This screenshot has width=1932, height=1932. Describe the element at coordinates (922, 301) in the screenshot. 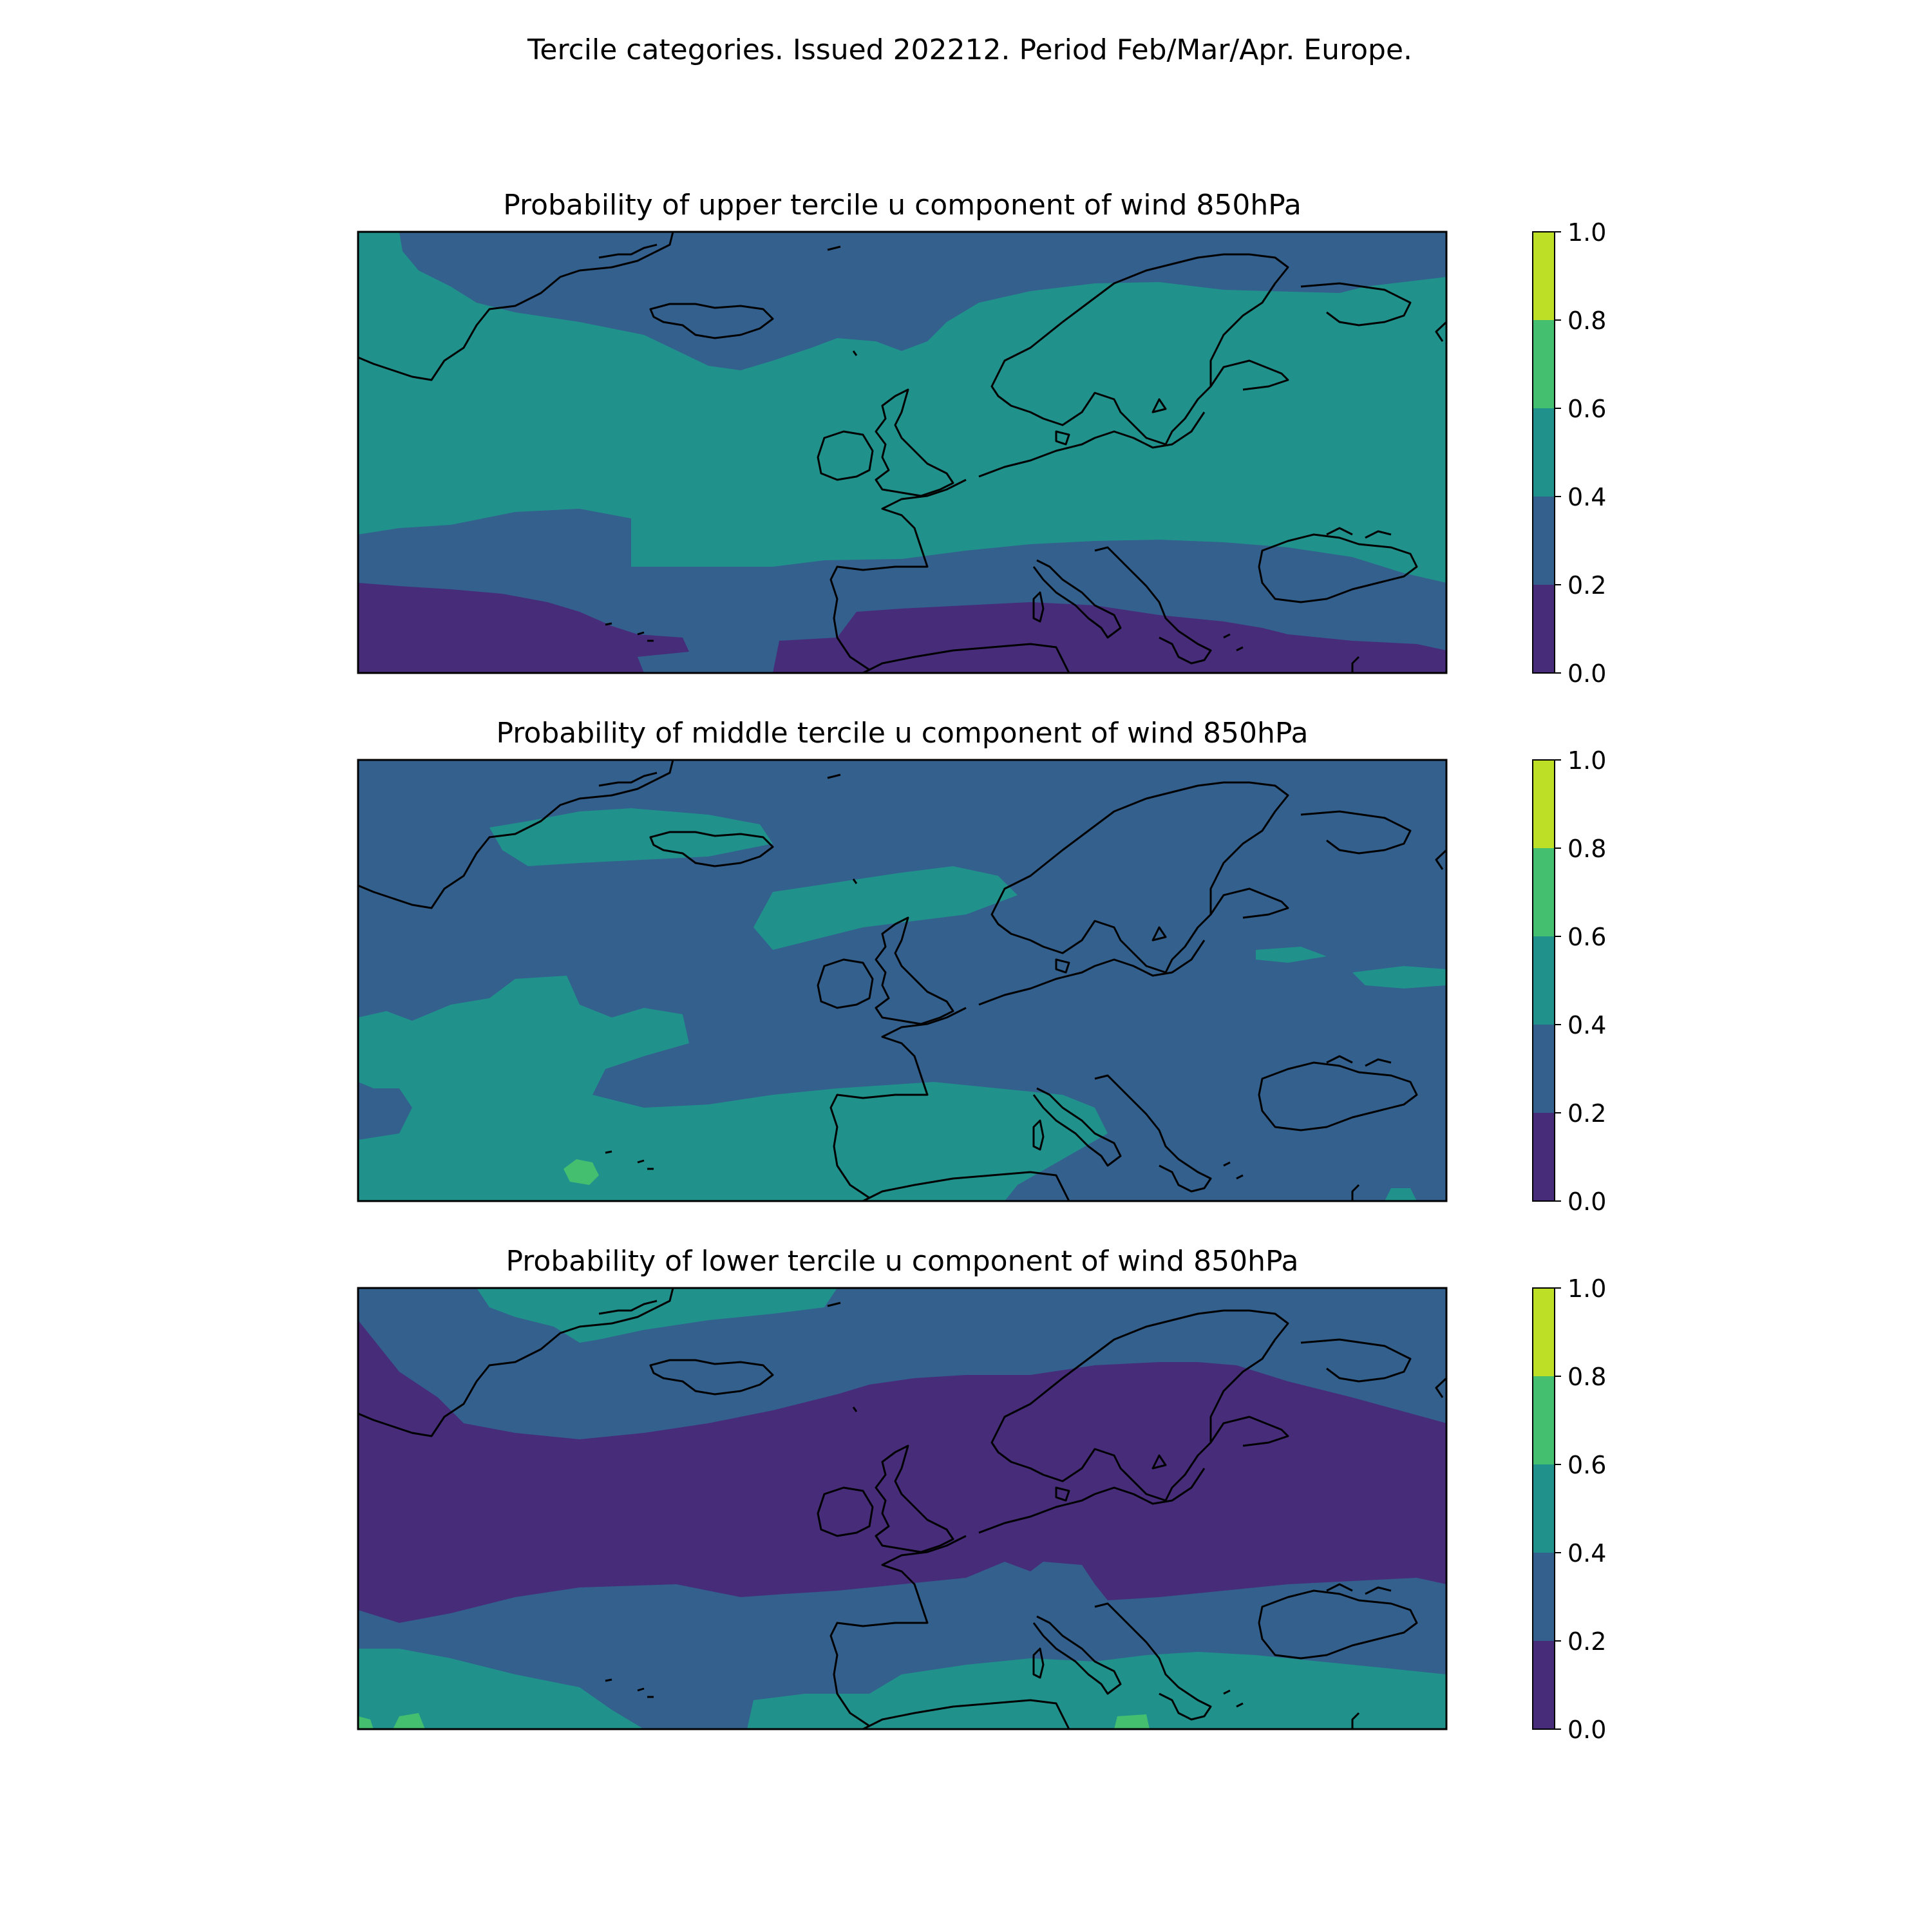

I see `contour-band-low-north` at that location.